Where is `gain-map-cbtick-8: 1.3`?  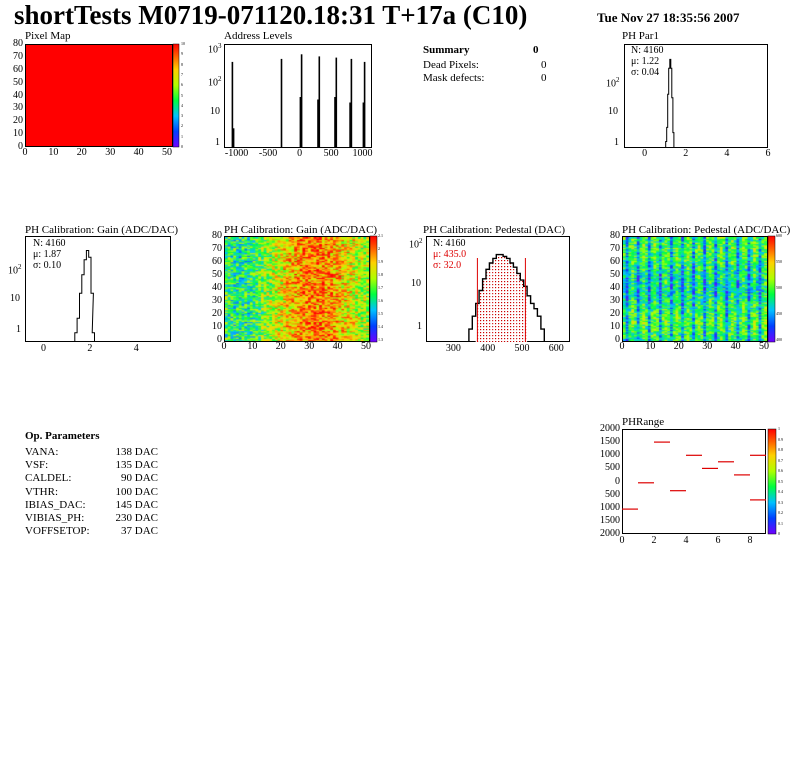 gain-map-cbtick-8: 1.3 is located at coordinates (380, 339).